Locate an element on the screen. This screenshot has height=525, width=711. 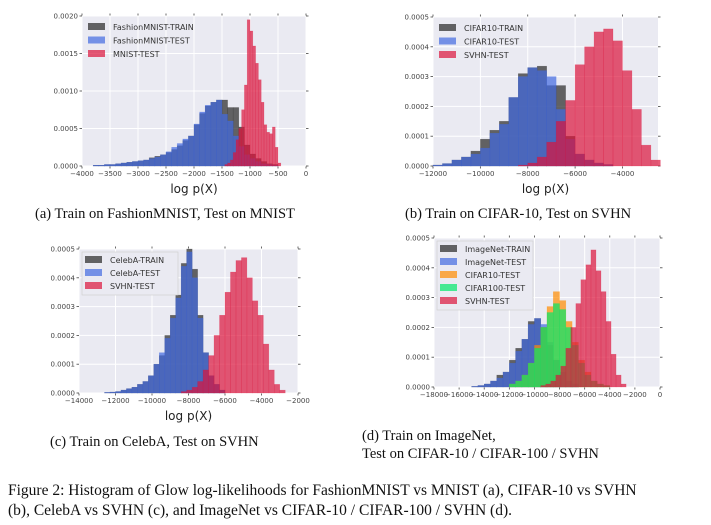
legend-label: CIFAR10-TEST is located at coordinates (492, 275).